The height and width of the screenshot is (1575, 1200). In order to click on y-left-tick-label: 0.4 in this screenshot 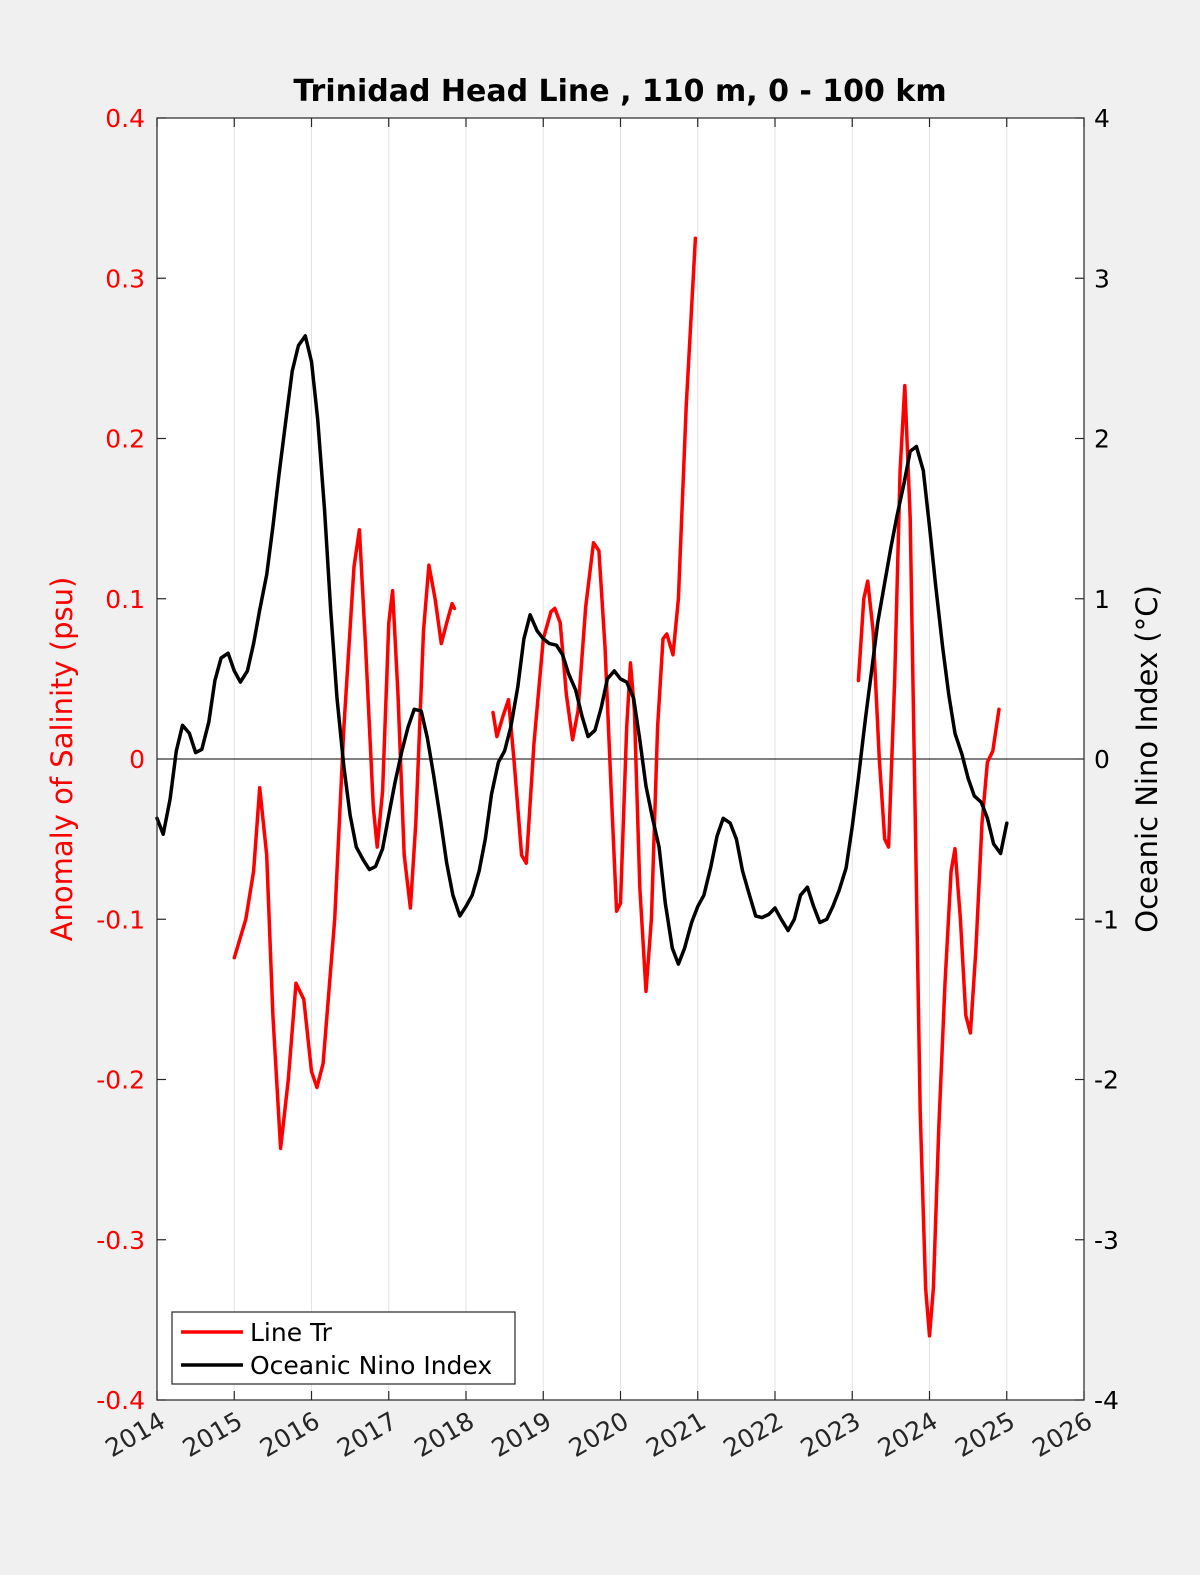, I will do `click(125, 118)`.